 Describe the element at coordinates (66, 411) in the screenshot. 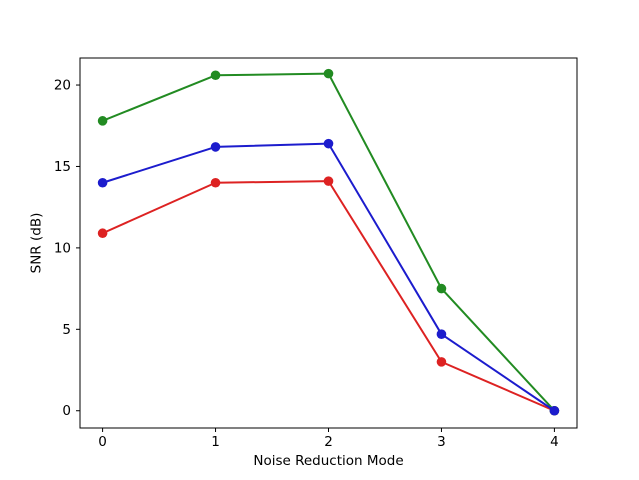

I see `y-tick-label: 0` at that location.